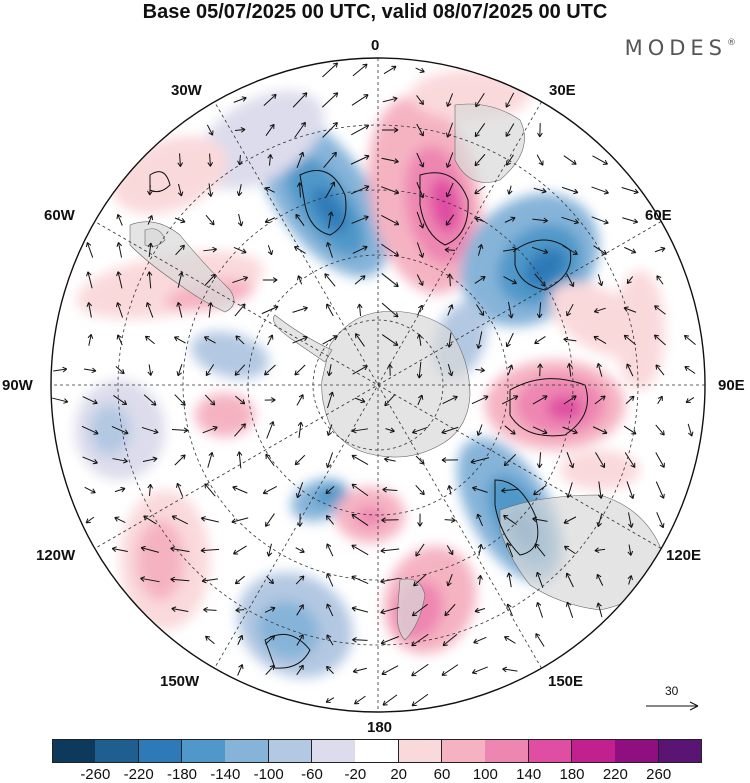  Describe the element at coordinates (377, 751) in the screenshot. I see `colorbar-frame` at that location.